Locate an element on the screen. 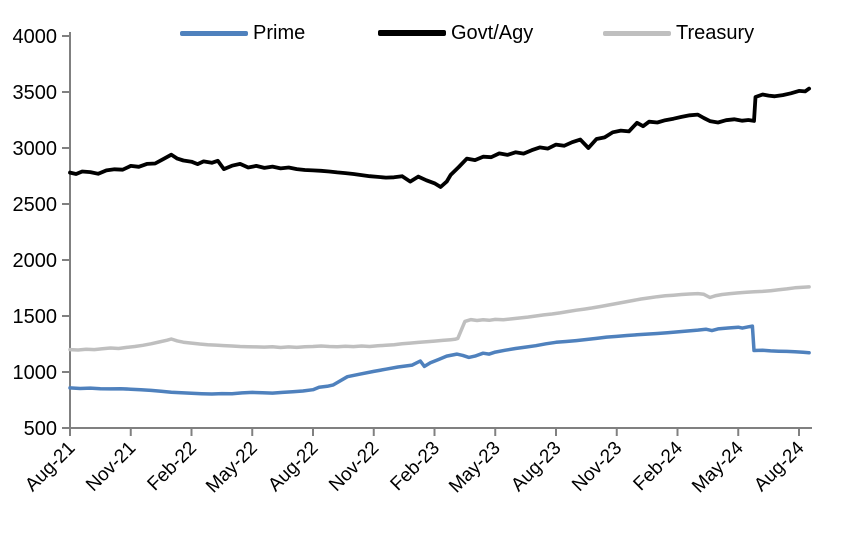  treasury-line-swatch is located at coordinates (637, 33).